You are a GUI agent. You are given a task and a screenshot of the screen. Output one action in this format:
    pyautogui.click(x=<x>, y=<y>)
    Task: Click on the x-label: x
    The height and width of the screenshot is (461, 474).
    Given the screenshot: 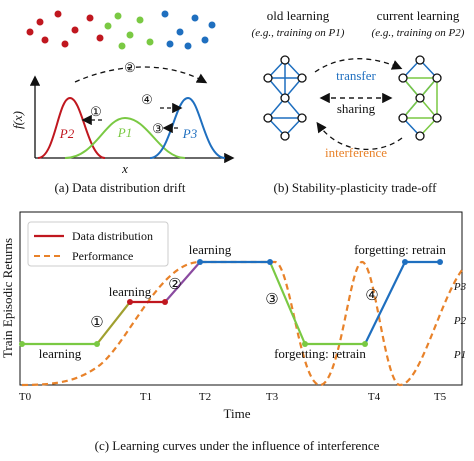 What is the action you would take?
    pyautogui.click(x=124, y=168)
    